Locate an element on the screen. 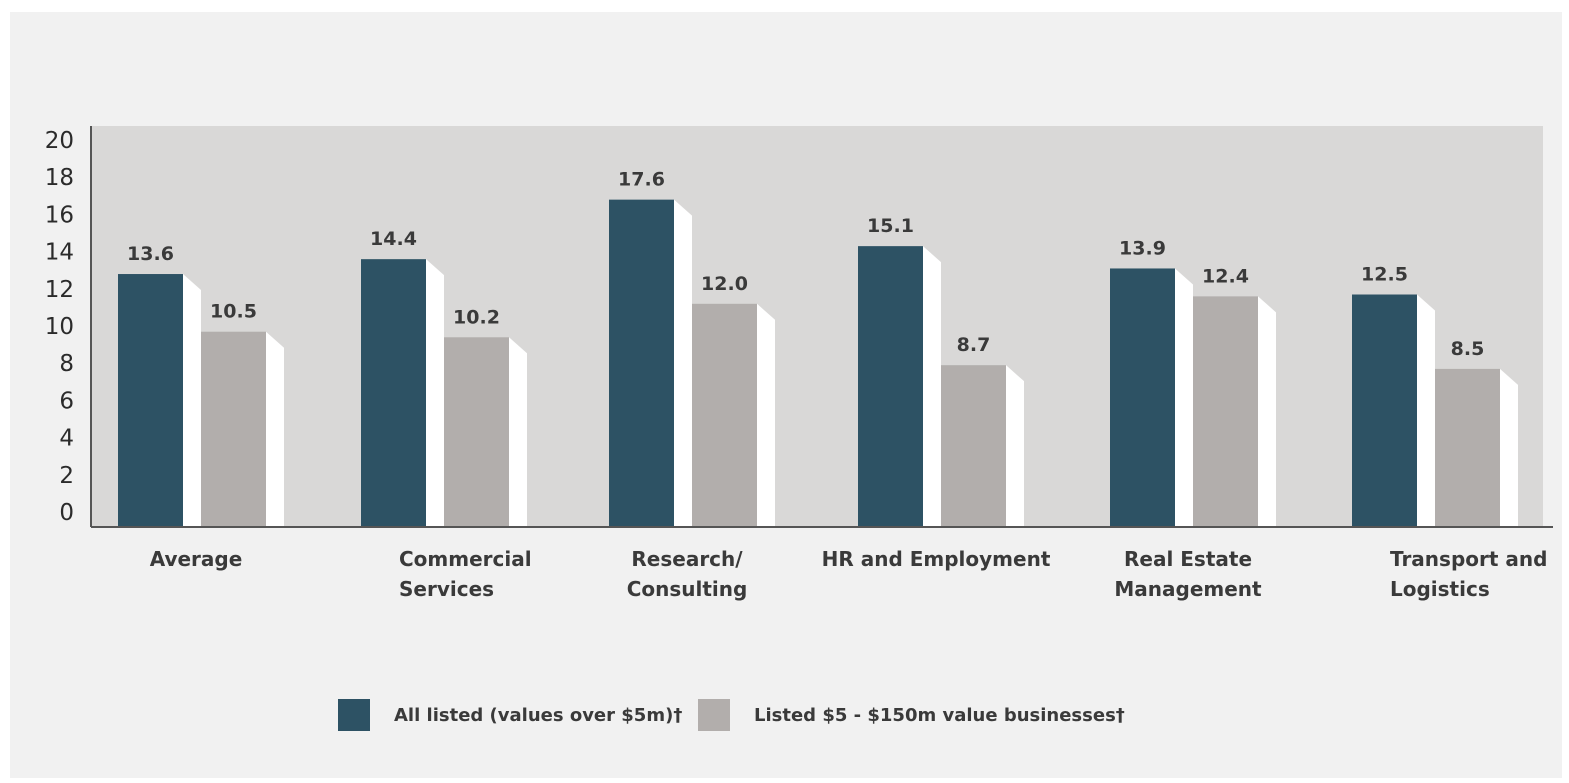 The image size is (1569, 783). category-label-5: Transport and Logistics is located at coordinates (1468, 574).